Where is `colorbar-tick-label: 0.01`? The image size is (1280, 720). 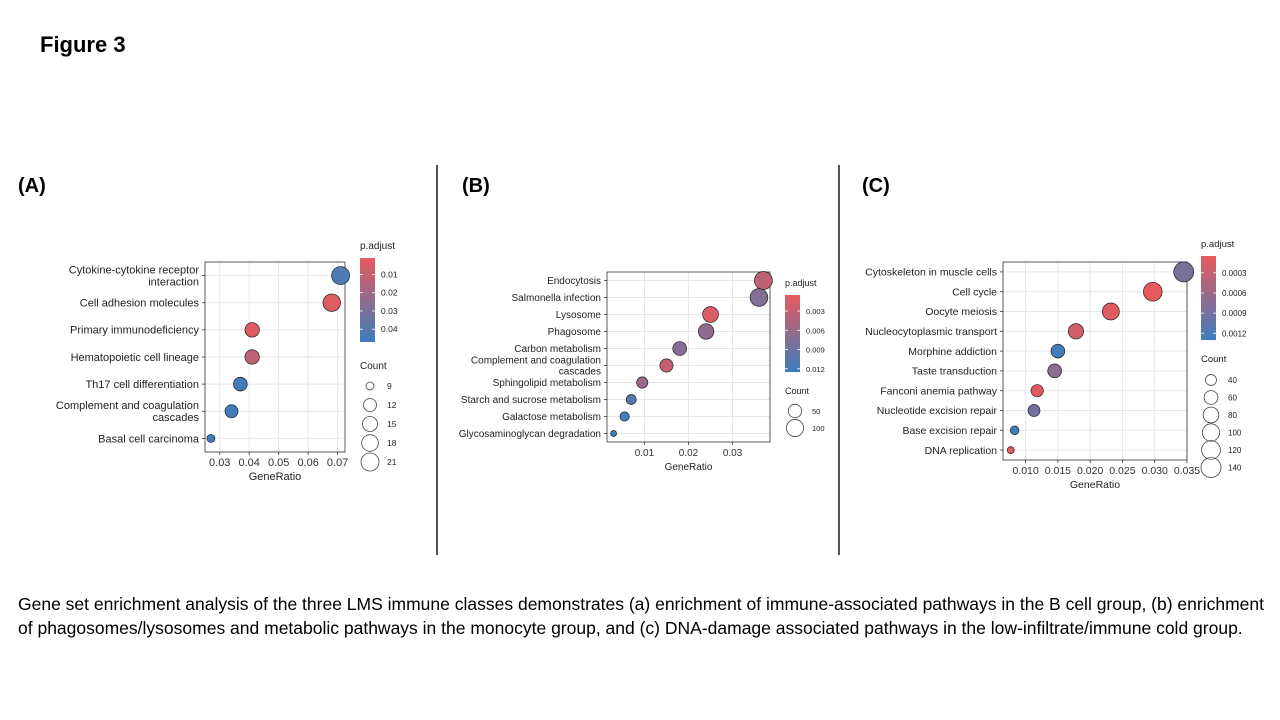
colorbar-tick-label: 0.01 is located at coordinates (389, 274).